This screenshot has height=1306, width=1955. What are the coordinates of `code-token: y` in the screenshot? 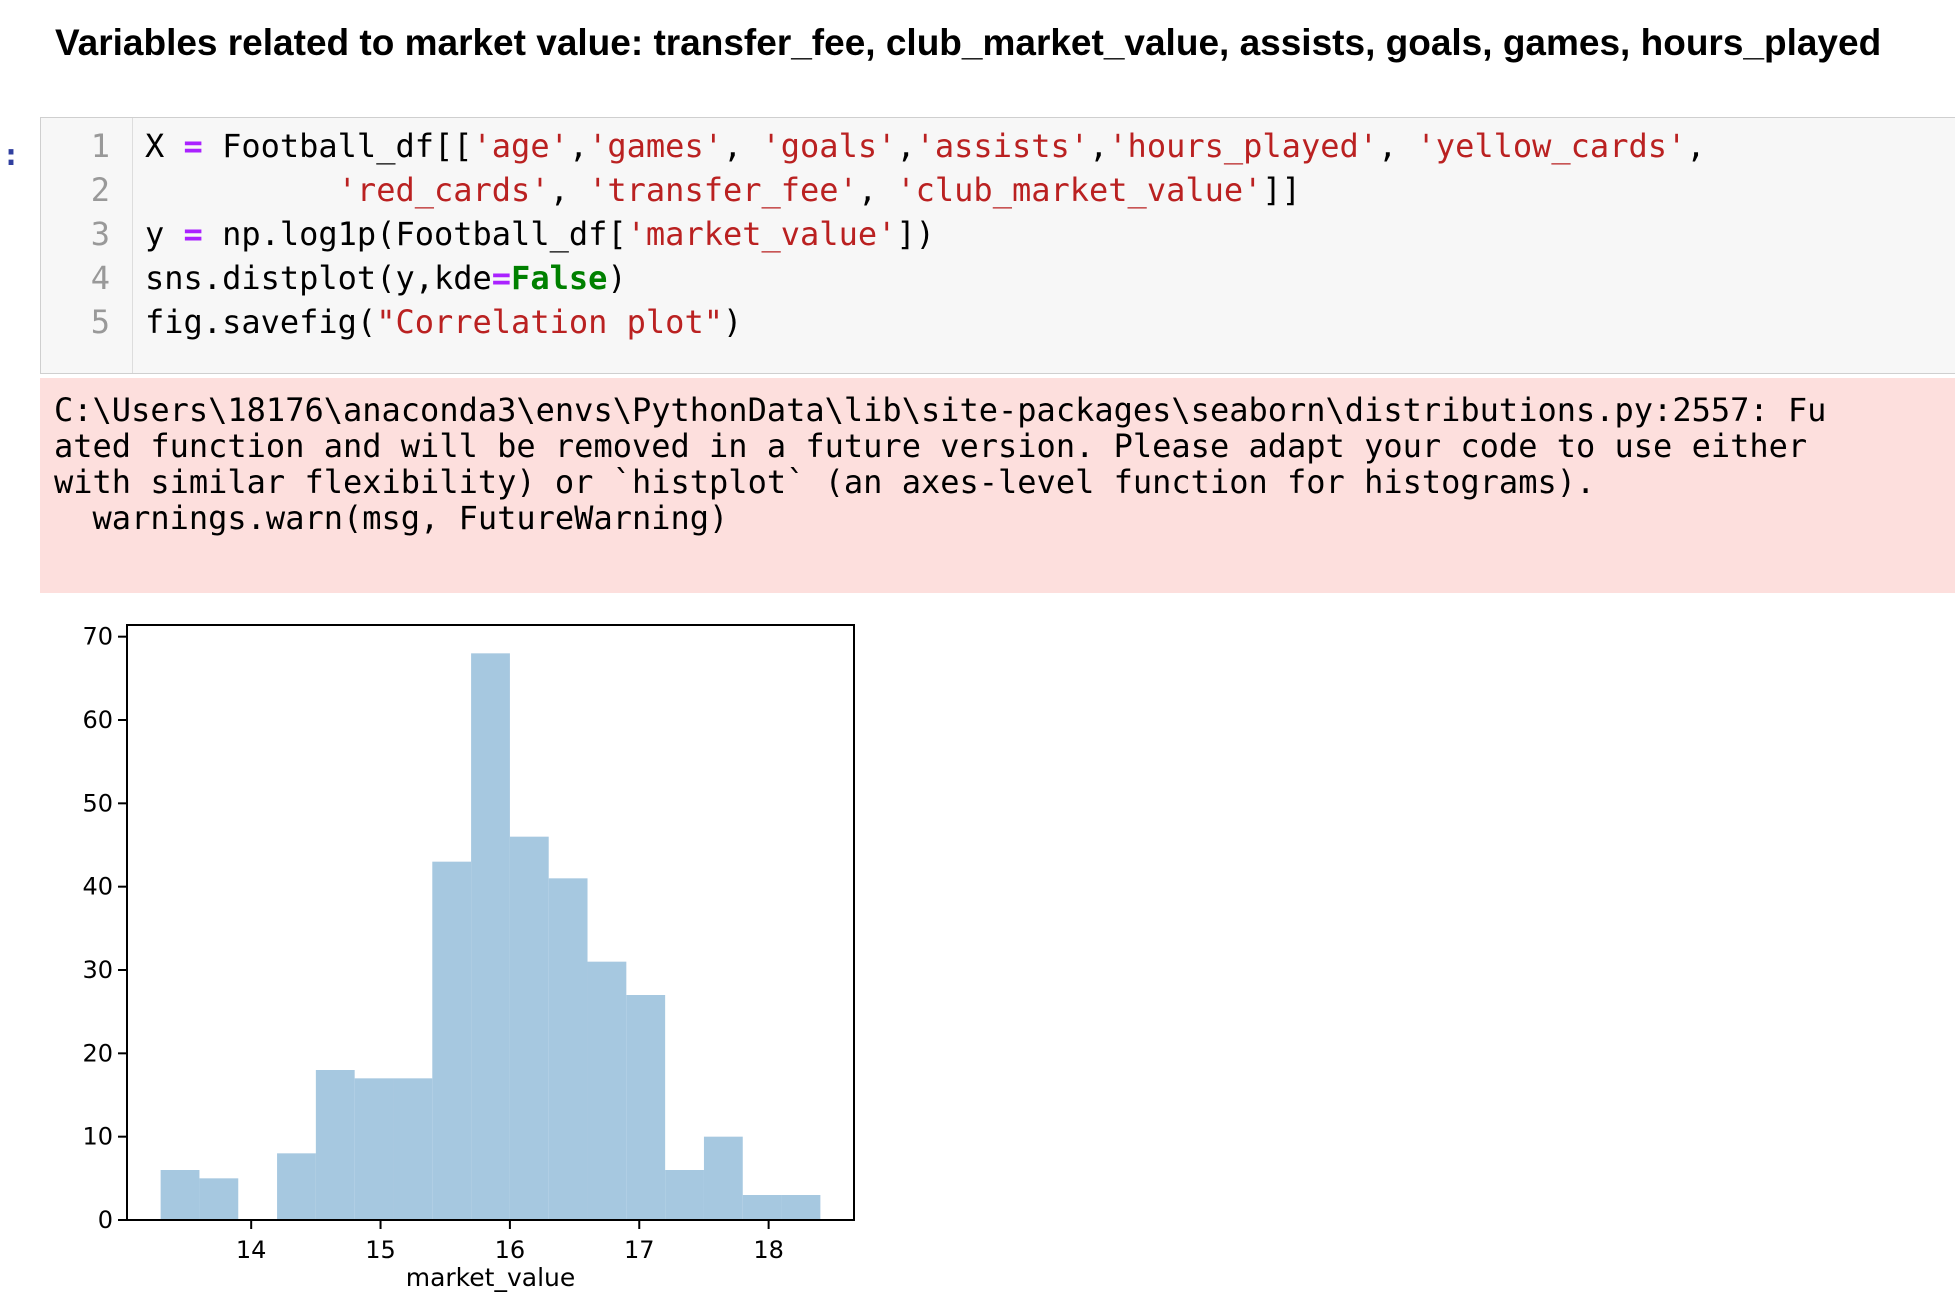 It's located at (164, 234).